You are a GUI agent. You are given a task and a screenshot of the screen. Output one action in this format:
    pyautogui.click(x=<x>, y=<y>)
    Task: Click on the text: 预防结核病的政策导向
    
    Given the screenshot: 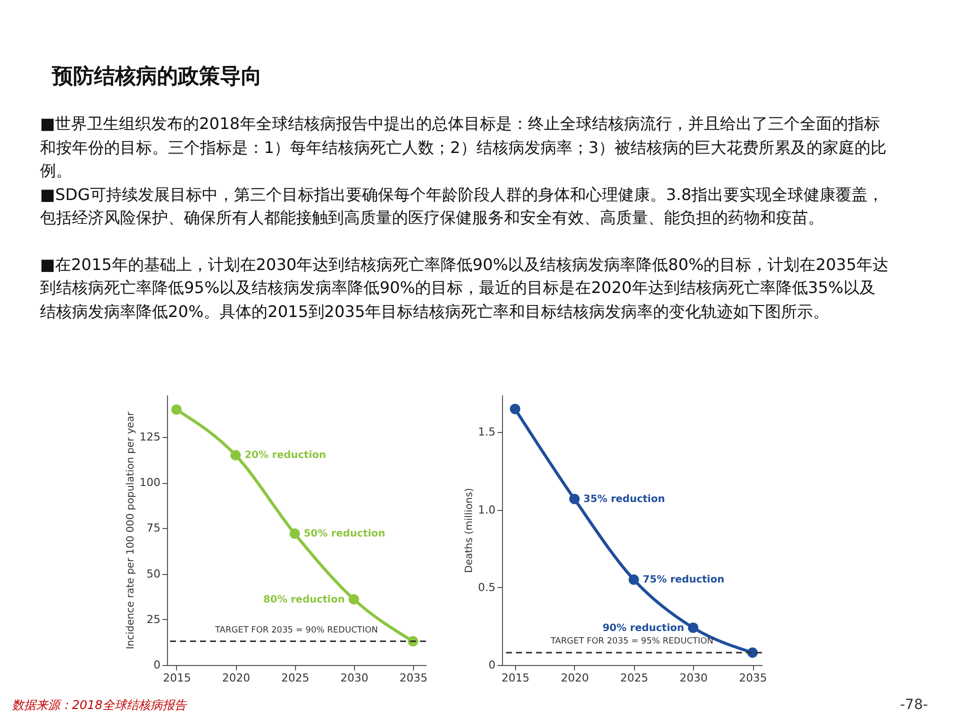 What is the action you would take?
    pyautogui.click(x=157, y=76)
    